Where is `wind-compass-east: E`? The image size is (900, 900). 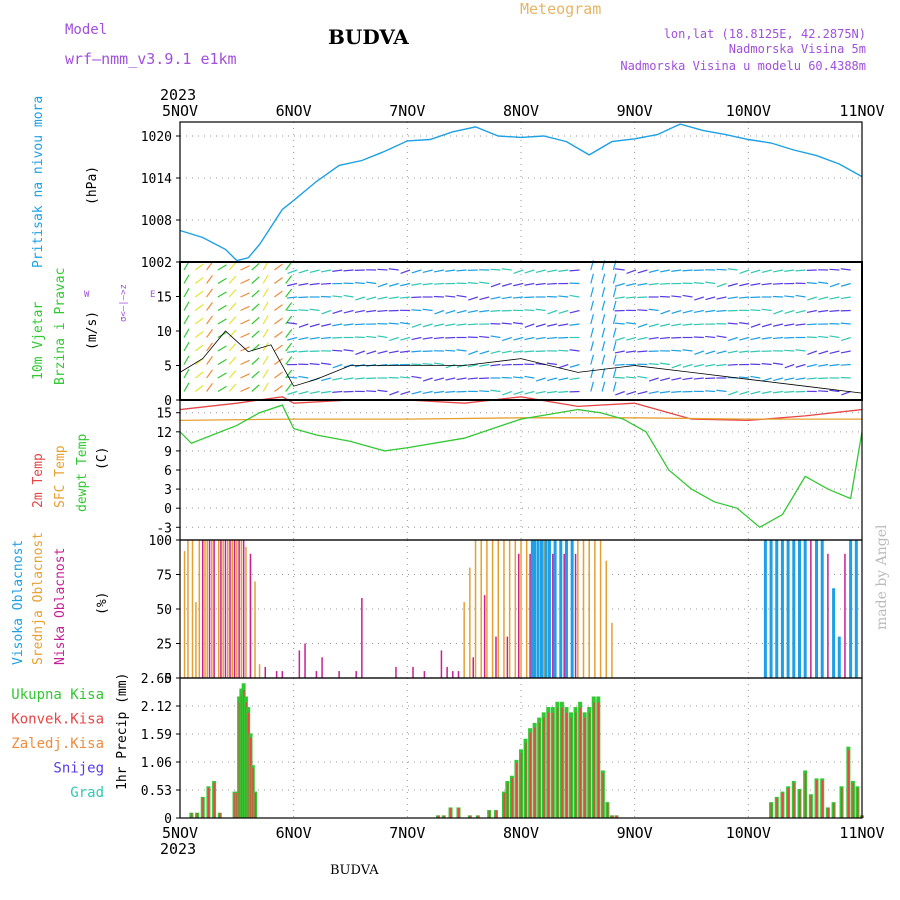
wind-compass-east: E is located at coordinates (152, 295).